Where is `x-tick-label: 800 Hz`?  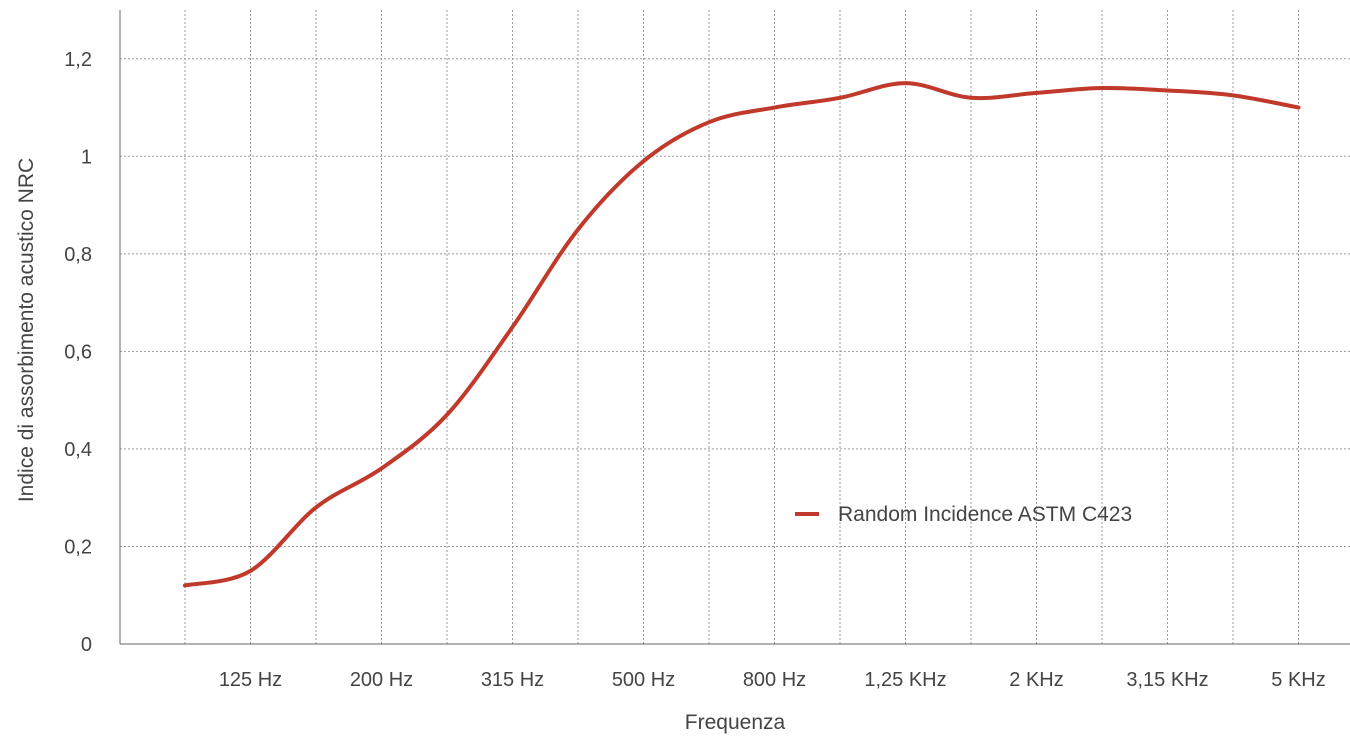
x-tick-label: 800 Hz is located at coordinates (774, 680).